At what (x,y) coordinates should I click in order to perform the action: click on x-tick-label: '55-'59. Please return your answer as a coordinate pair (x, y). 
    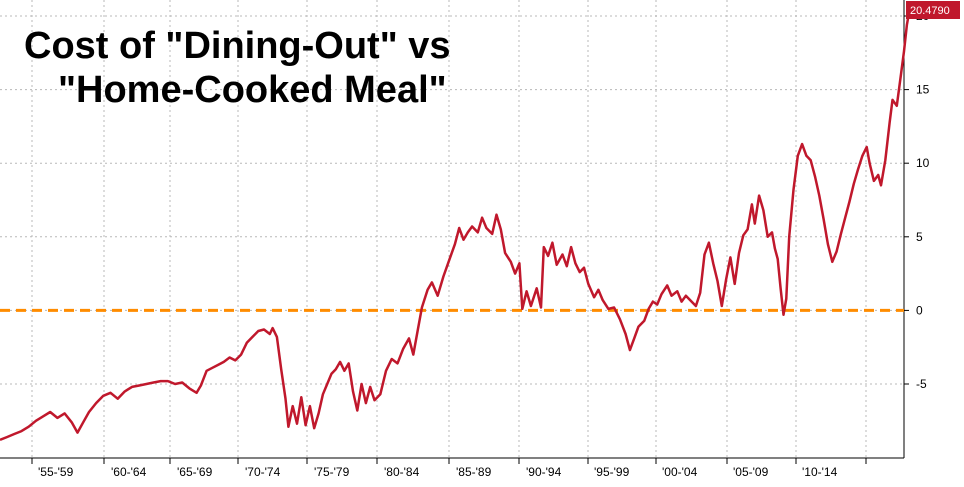
    Looking at the image, I should click on (56, 472).